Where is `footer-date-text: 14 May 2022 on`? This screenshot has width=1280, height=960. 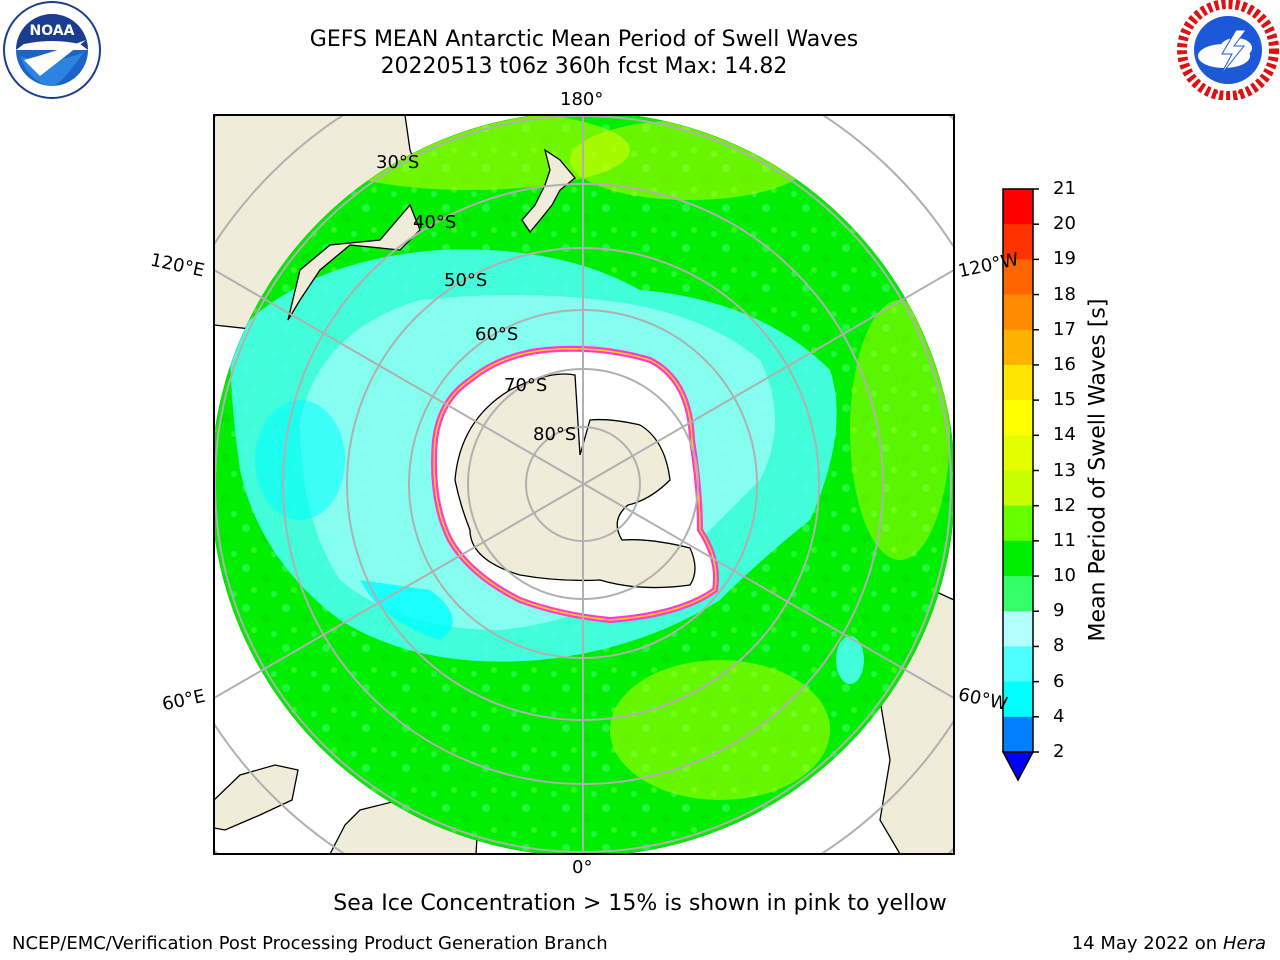
footer-date-text: 14 May 2022 on is located at coordinates (1144, 943).